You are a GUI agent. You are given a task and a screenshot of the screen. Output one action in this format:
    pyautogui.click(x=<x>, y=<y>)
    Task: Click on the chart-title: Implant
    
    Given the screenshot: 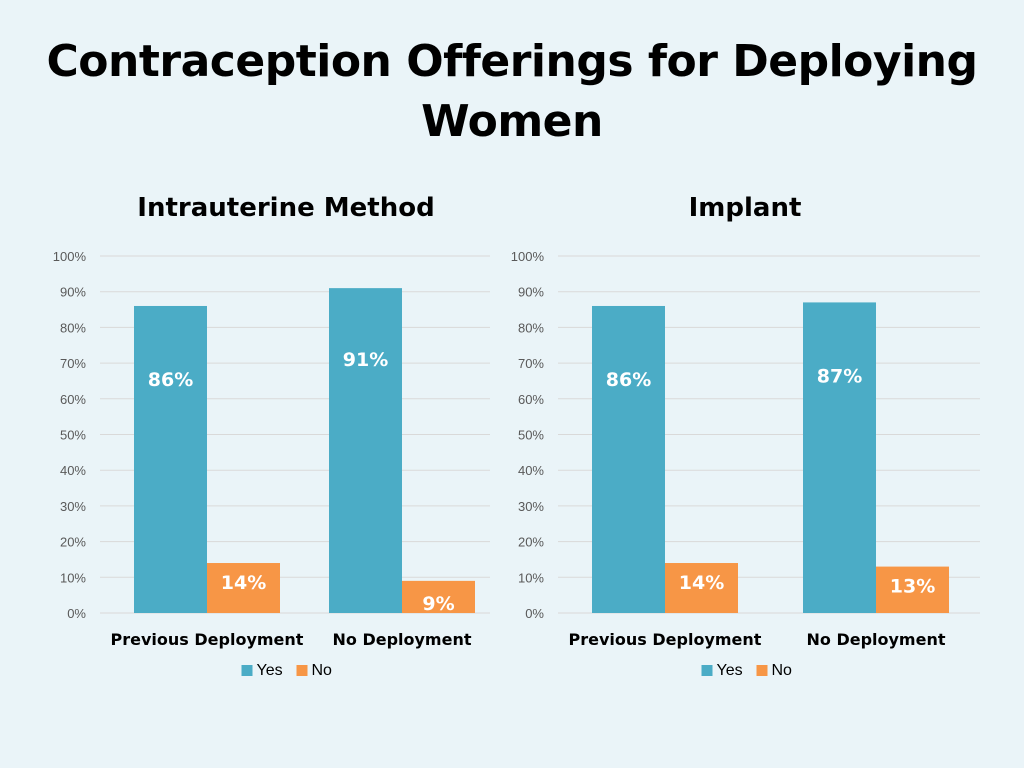 What is the action you would take?
    pyautogui.click(x=745, y=208)
    